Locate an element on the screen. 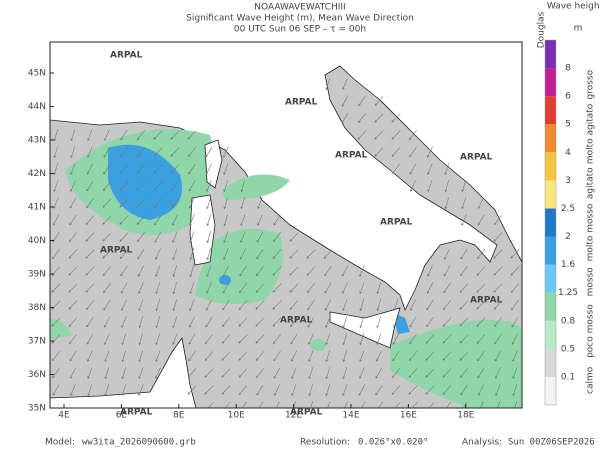 This screenshot has width=600, height=450. lon-label: 4E is located at coordinates (64, 416).